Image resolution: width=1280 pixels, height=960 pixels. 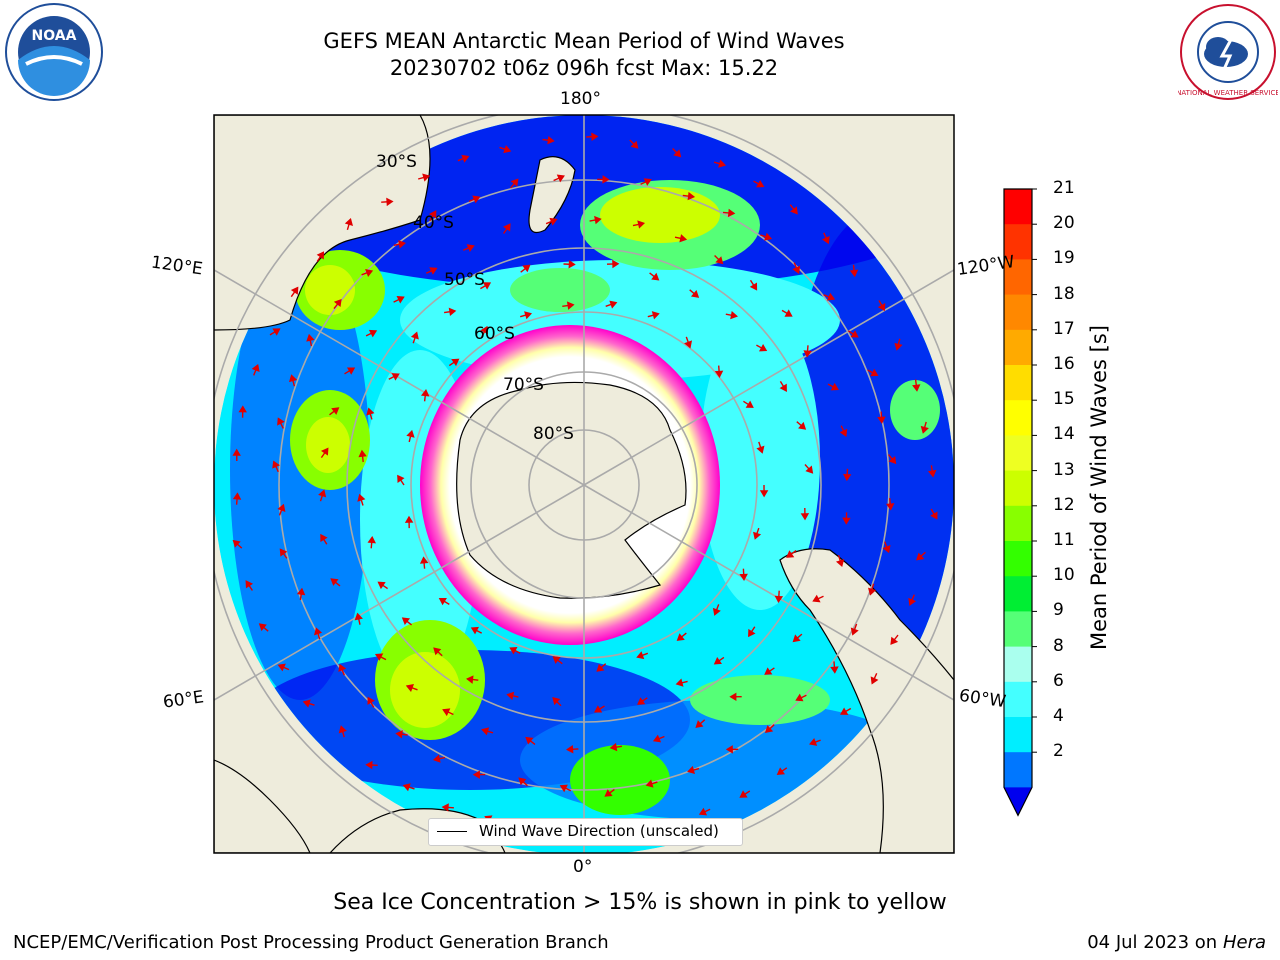 What do you see at coordinates (1228, 52) in the screenshot?
I see `nws-logo-icon: NATIONAL WEATHER SERVICE` at bounding box center [1228, 52].